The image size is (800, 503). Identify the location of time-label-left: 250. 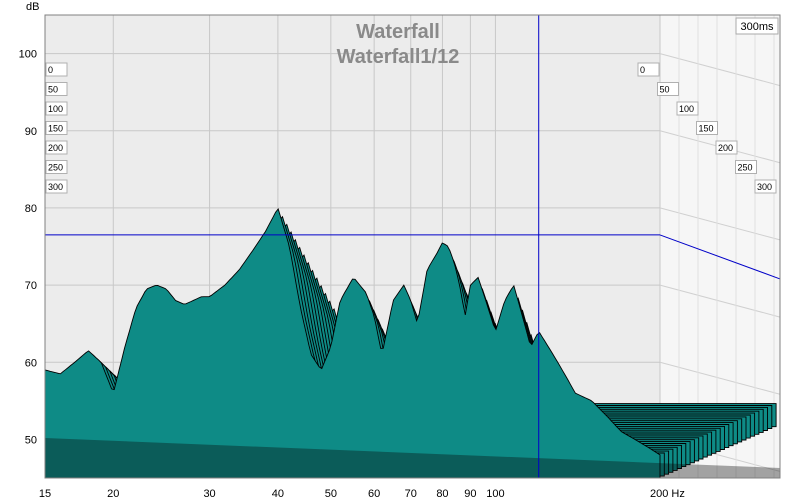
(56, 167).